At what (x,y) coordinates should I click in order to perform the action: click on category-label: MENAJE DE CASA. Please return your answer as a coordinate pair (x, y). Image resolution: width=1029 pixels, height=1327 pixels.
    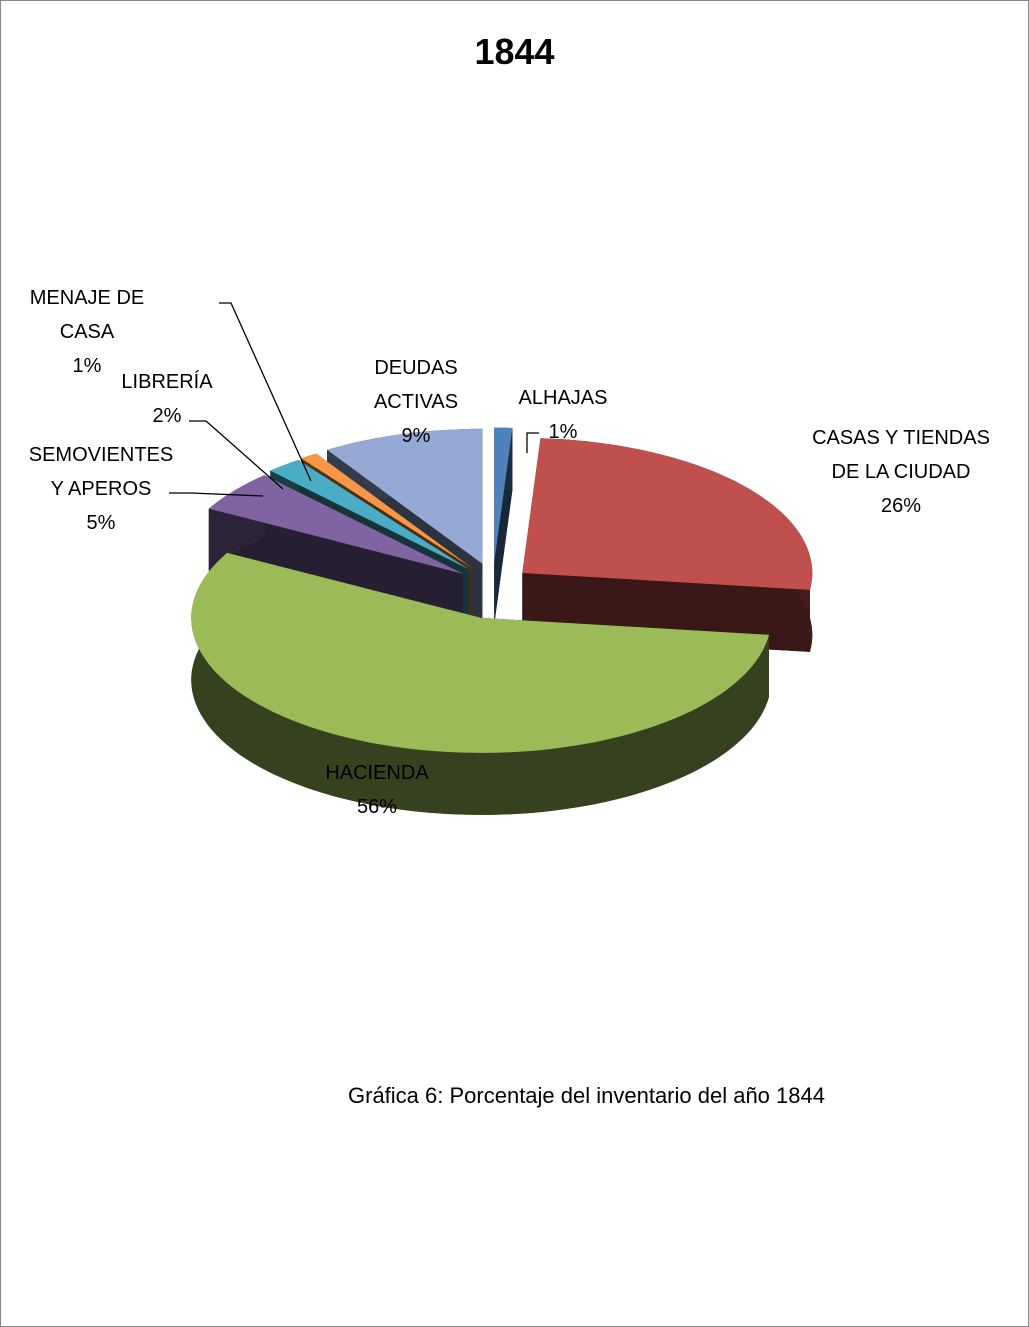
    Looking at the image, I should click on (87, 315).